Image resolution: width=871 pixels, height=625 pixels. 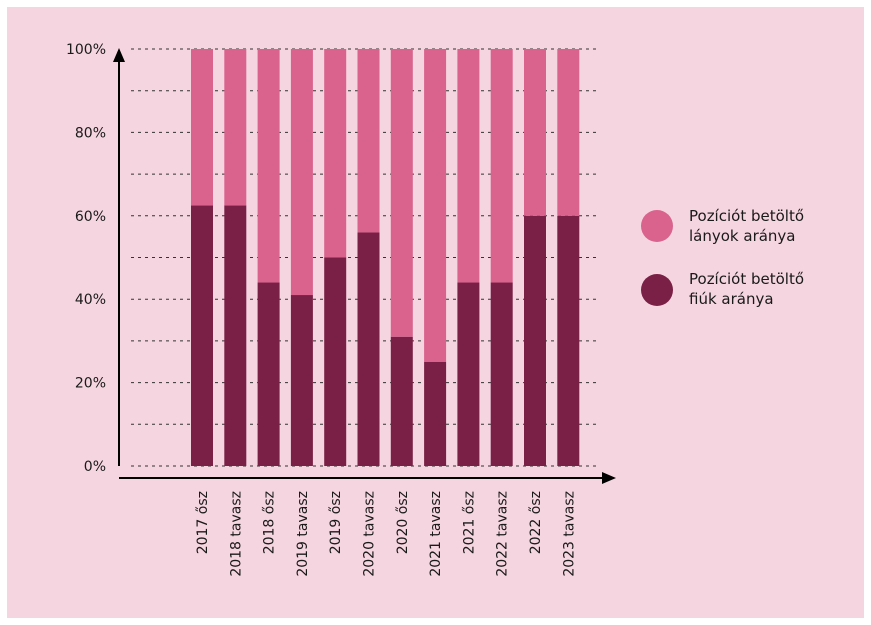 What do you see at coordinates (436, 534) in the screenshot?
I see `x-tick-label: 2021 tavasz` at bounding box center [436, 534].